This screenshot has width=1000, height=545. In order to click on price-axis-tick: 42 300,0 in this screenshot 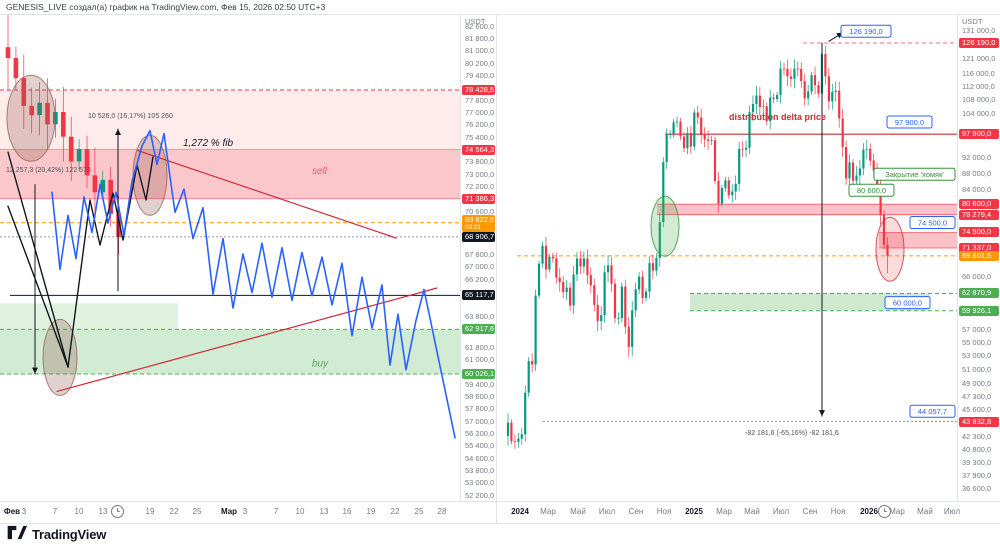, I will do `click(977, 436)`.